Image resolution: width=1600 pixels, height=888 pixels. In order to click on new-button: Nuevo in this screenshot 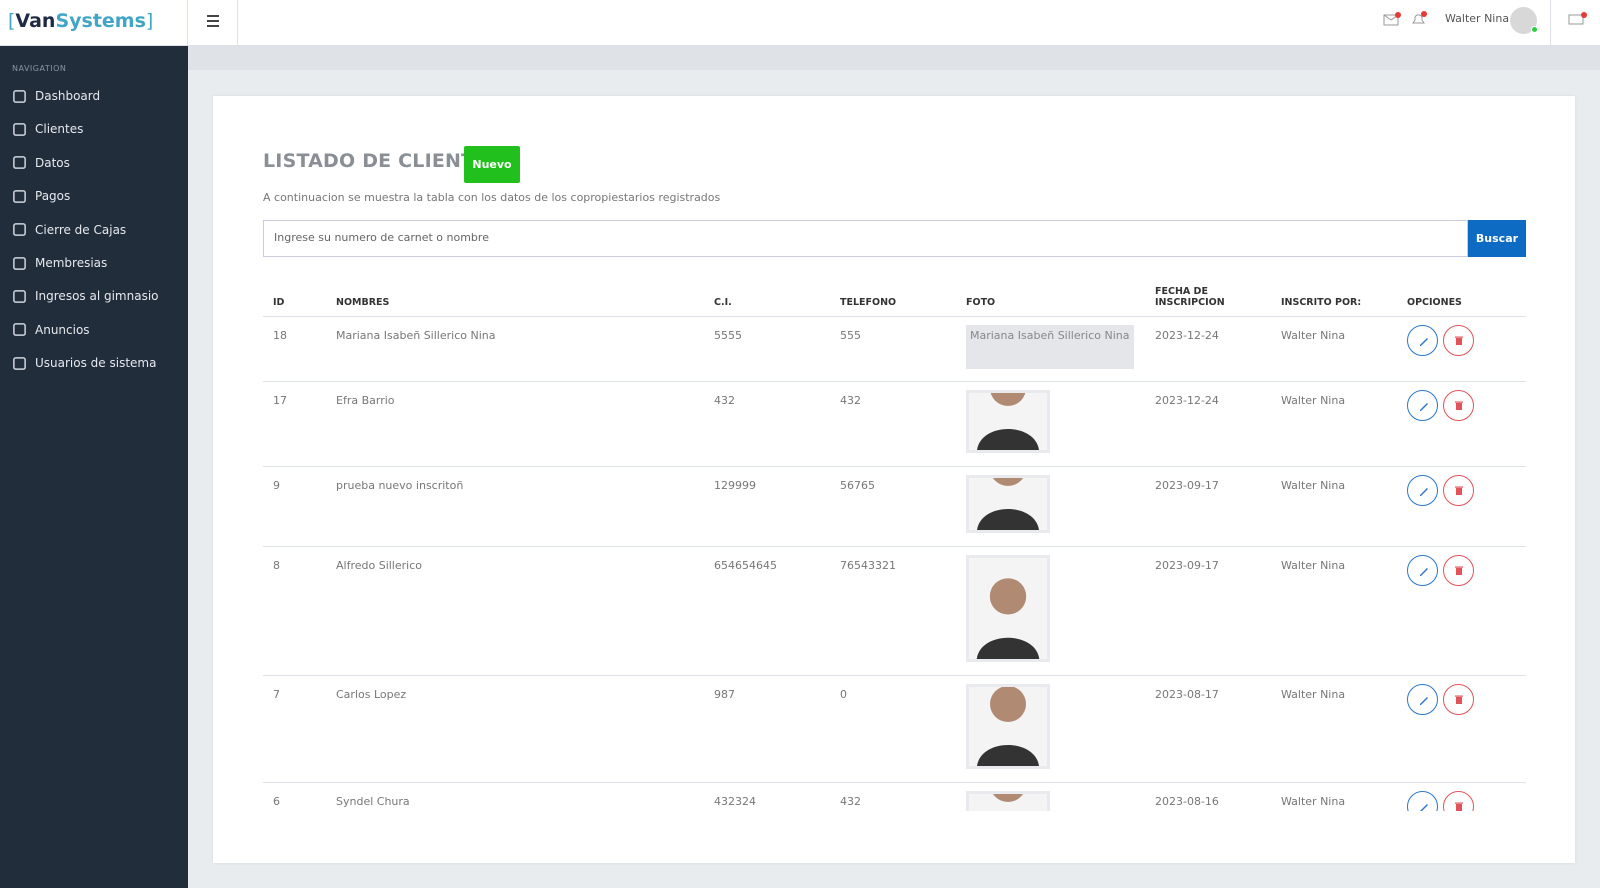, I will do `click(492, 164)`.